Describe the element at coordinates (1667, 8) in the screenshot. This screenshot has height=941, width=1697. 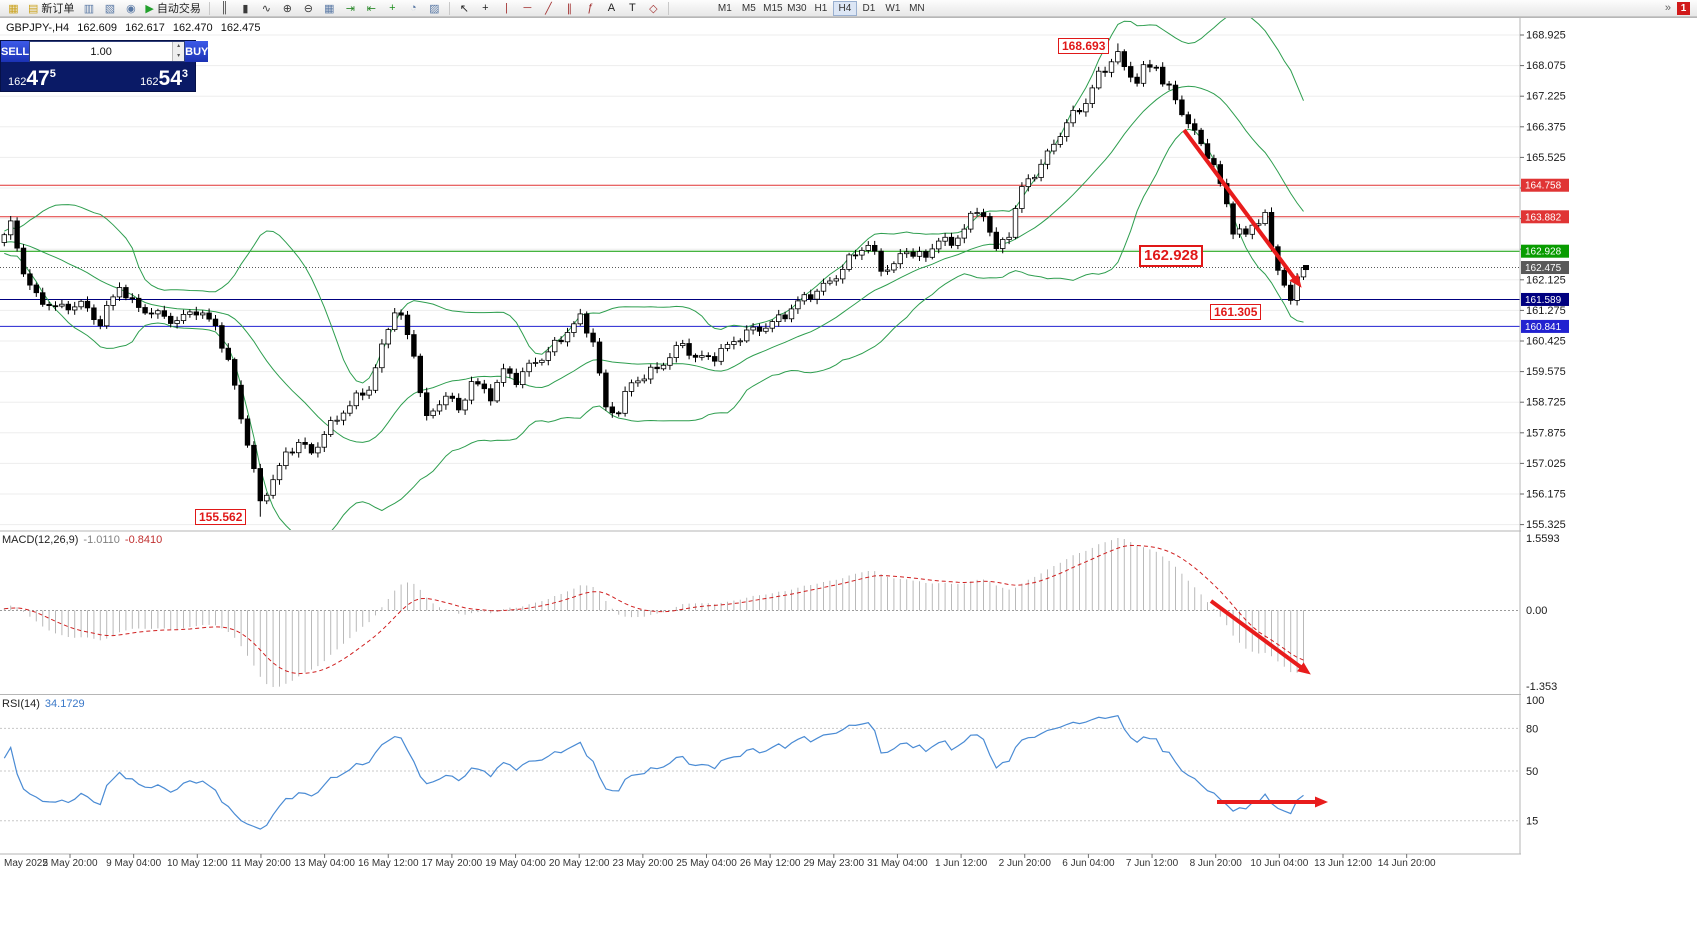
I see `toolbar-overflow-button: »` at that location.